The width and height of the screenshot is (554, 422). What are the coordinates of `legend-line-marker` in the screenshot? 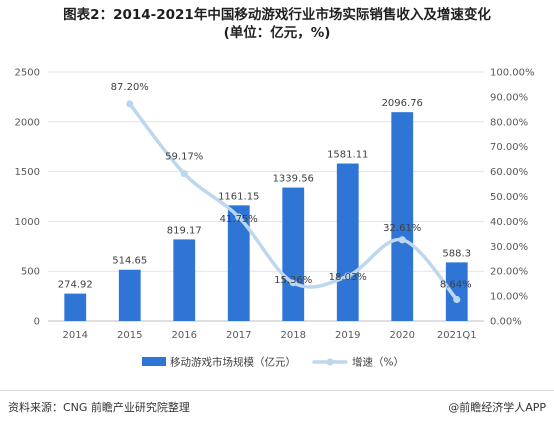 It's located at (330, 362).